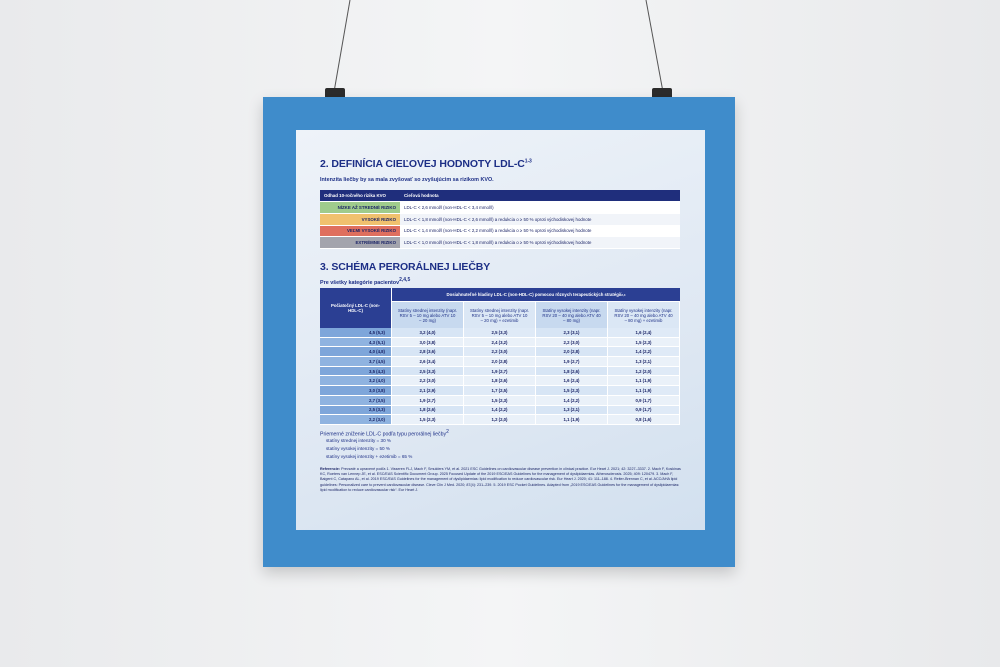 The image size is (1000, 667). Describe the element at coordinates (428, 352) in the screenshot. I see `table-cell: 2,8 (3,6)` at that location.